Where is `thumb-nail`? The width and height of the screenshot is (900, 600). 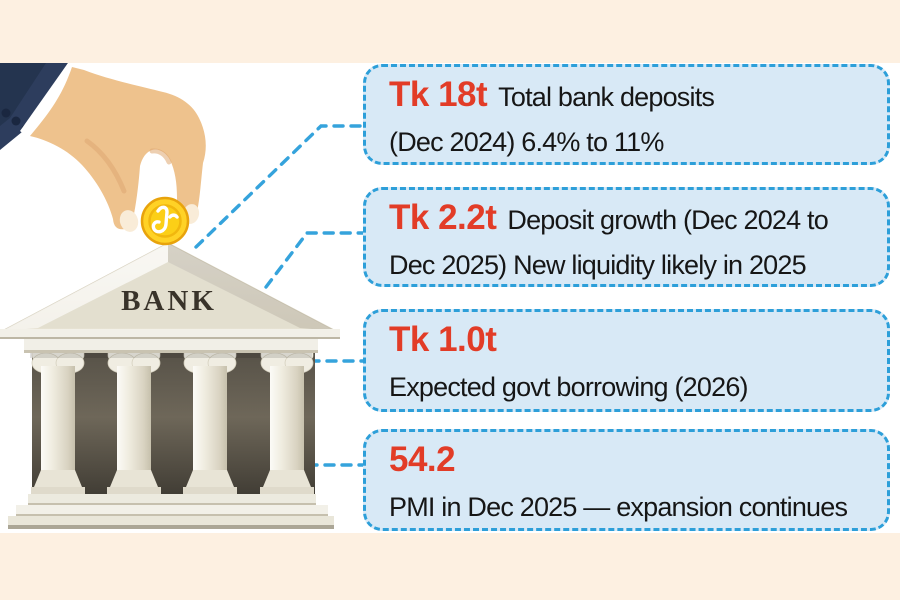 thumb-nail is located at coordinates (129, 221).